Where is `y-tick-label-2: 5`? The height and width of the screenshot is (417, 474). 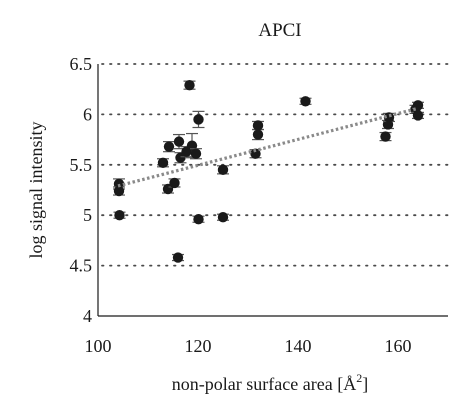
y-tick-label-2: 5 is located at coordinates (87, 215).